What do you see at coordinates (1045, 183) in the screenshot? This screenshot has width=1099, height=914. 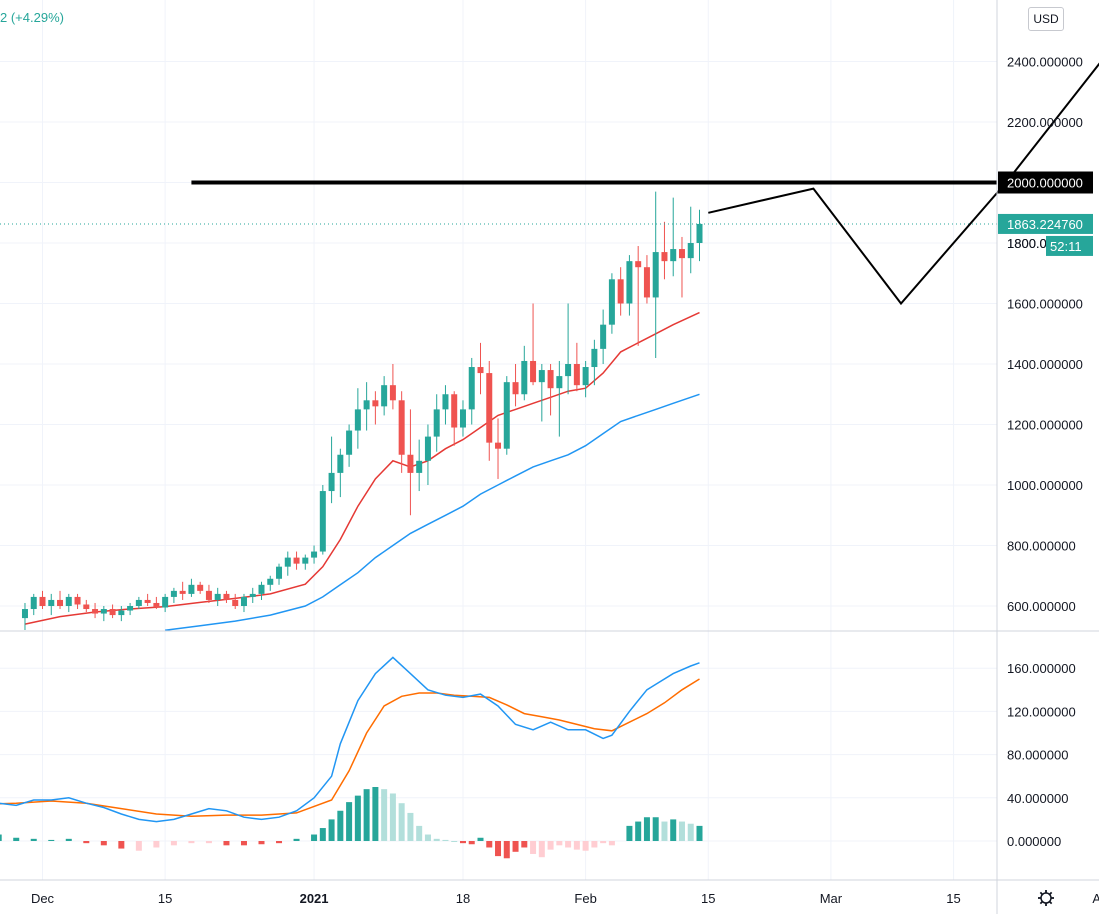 I see `level-price-label: 2000.000000` at bounding box center [1045, 183].